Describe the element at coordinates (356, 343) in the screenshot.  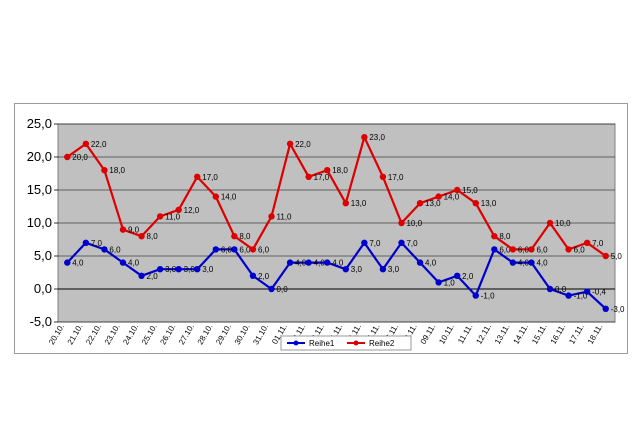
I see `legend-marker-reihe2` at that location.